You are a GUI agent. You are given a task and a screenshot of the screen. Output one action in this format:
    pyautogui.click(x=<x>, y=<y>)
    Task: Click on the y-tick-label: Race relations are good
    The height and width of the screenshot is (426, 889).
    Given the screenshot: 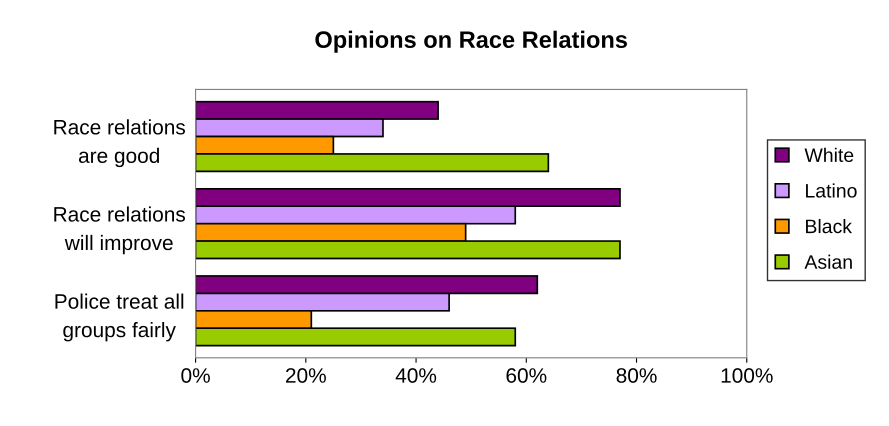 What is the action you would take?
    pyautogui.click(x=120, y=143)
    